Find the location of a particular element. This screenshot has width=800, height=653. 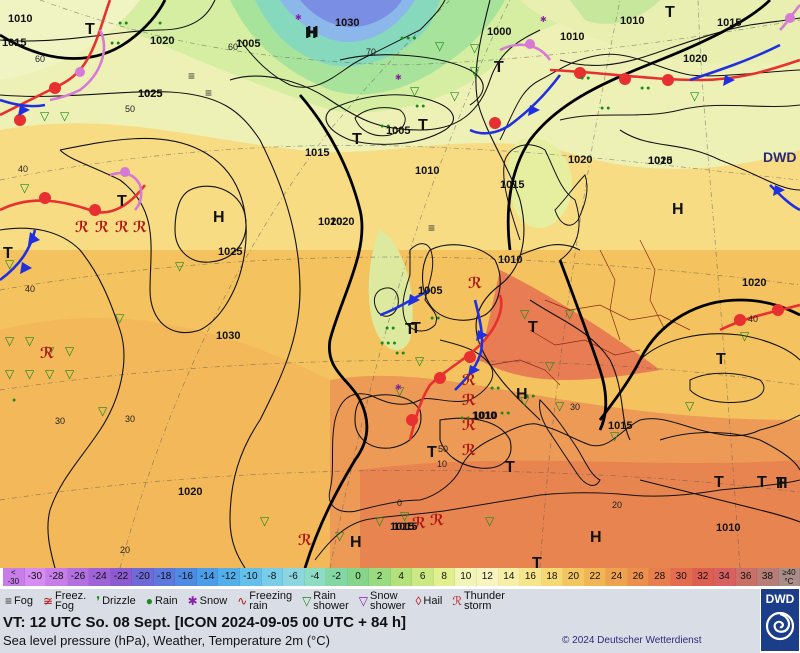

temperature-swatch: -2 is located at coordinates (337, 577).